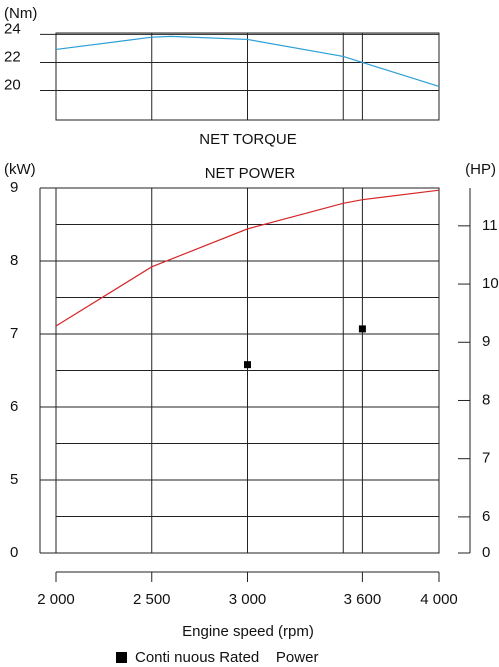 Image resolution: width=499 pixels, height=667 pixels. I want to click on chart-title: NET POWER, so click(250, 173).